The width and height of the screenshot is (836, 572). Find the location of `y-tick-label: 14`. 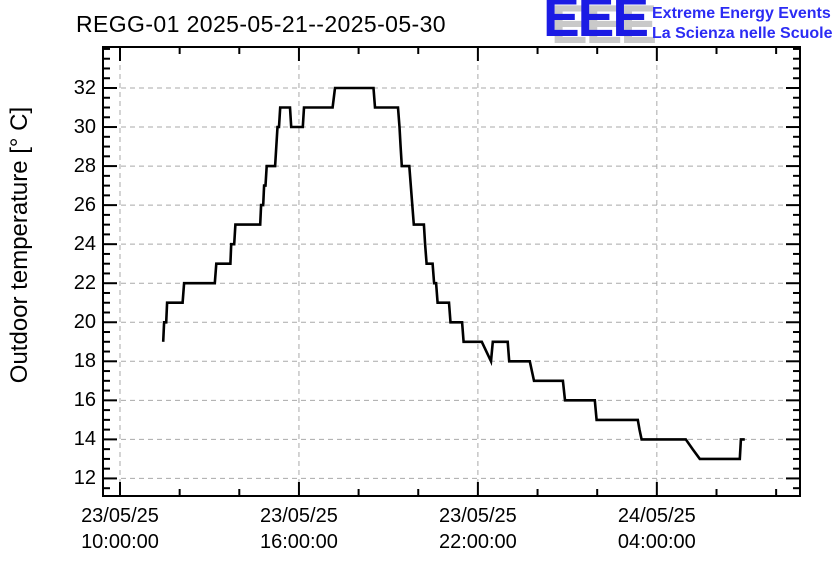

y-tick-label: 14 is located at coordinates (84, 439).